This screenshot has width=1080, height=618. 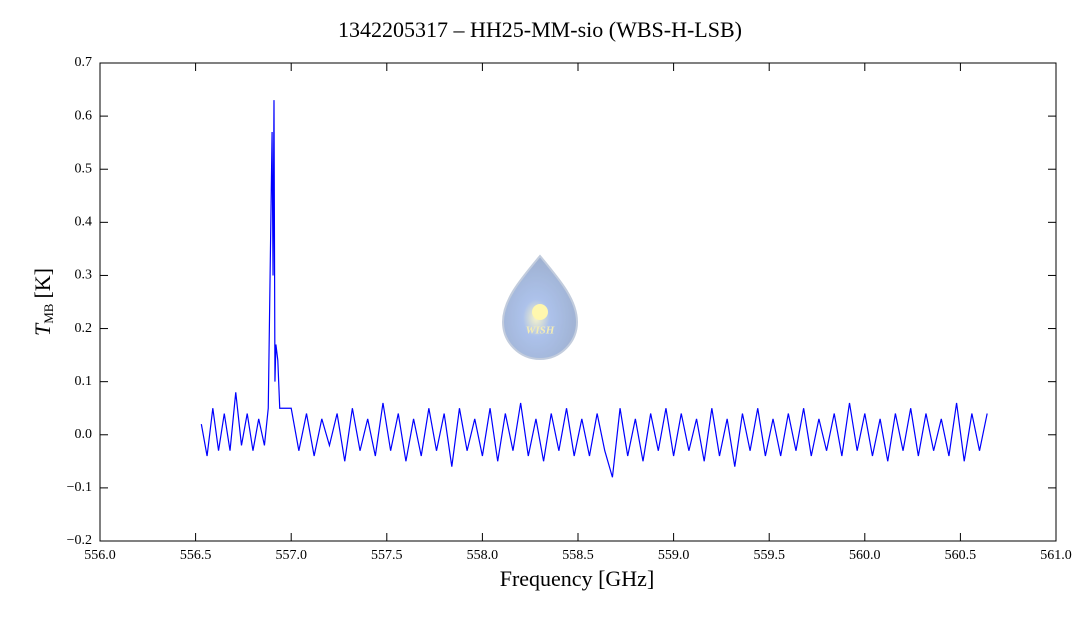 I want to click on y-tick-label: 0.2, so click(x=84, y=328).